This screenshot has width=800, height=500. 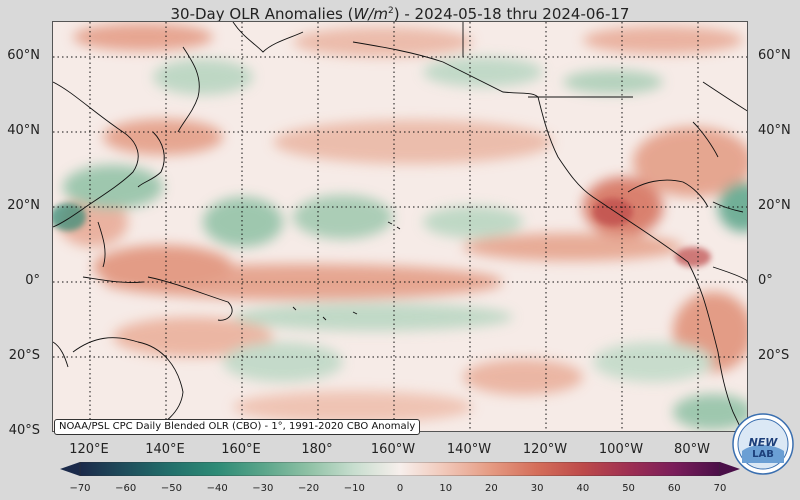 What do you see at coordinates (317, 449) in the screenshot?
I see `lon-label: 180°` at bounding box center [317, 449].